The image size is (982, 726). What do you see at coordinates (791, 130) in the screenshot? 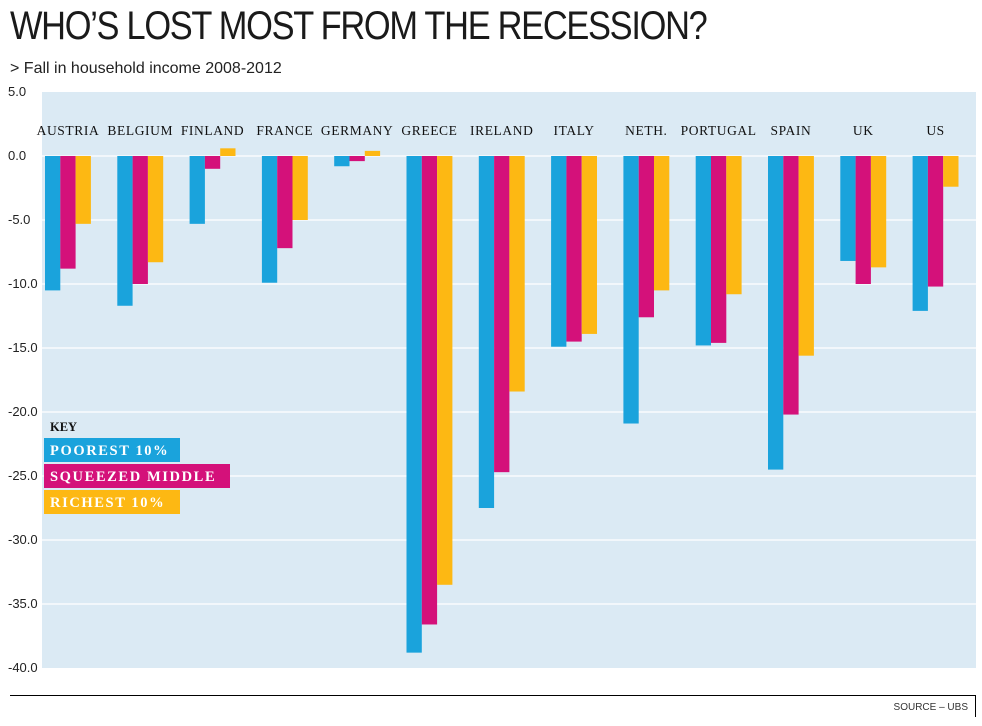
I see `category-label: SPAIN` at bounding box center [791, 130].